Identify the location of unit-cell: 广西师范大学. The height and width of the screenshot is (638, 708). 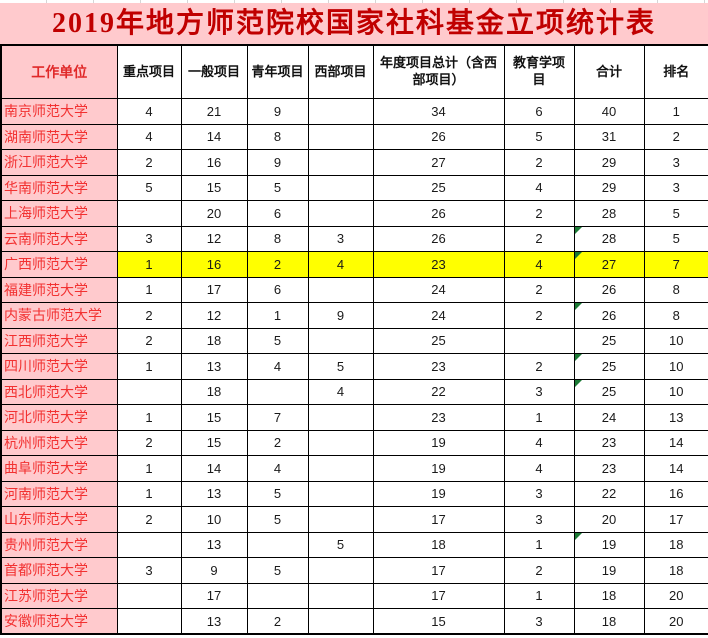
(59, 264).